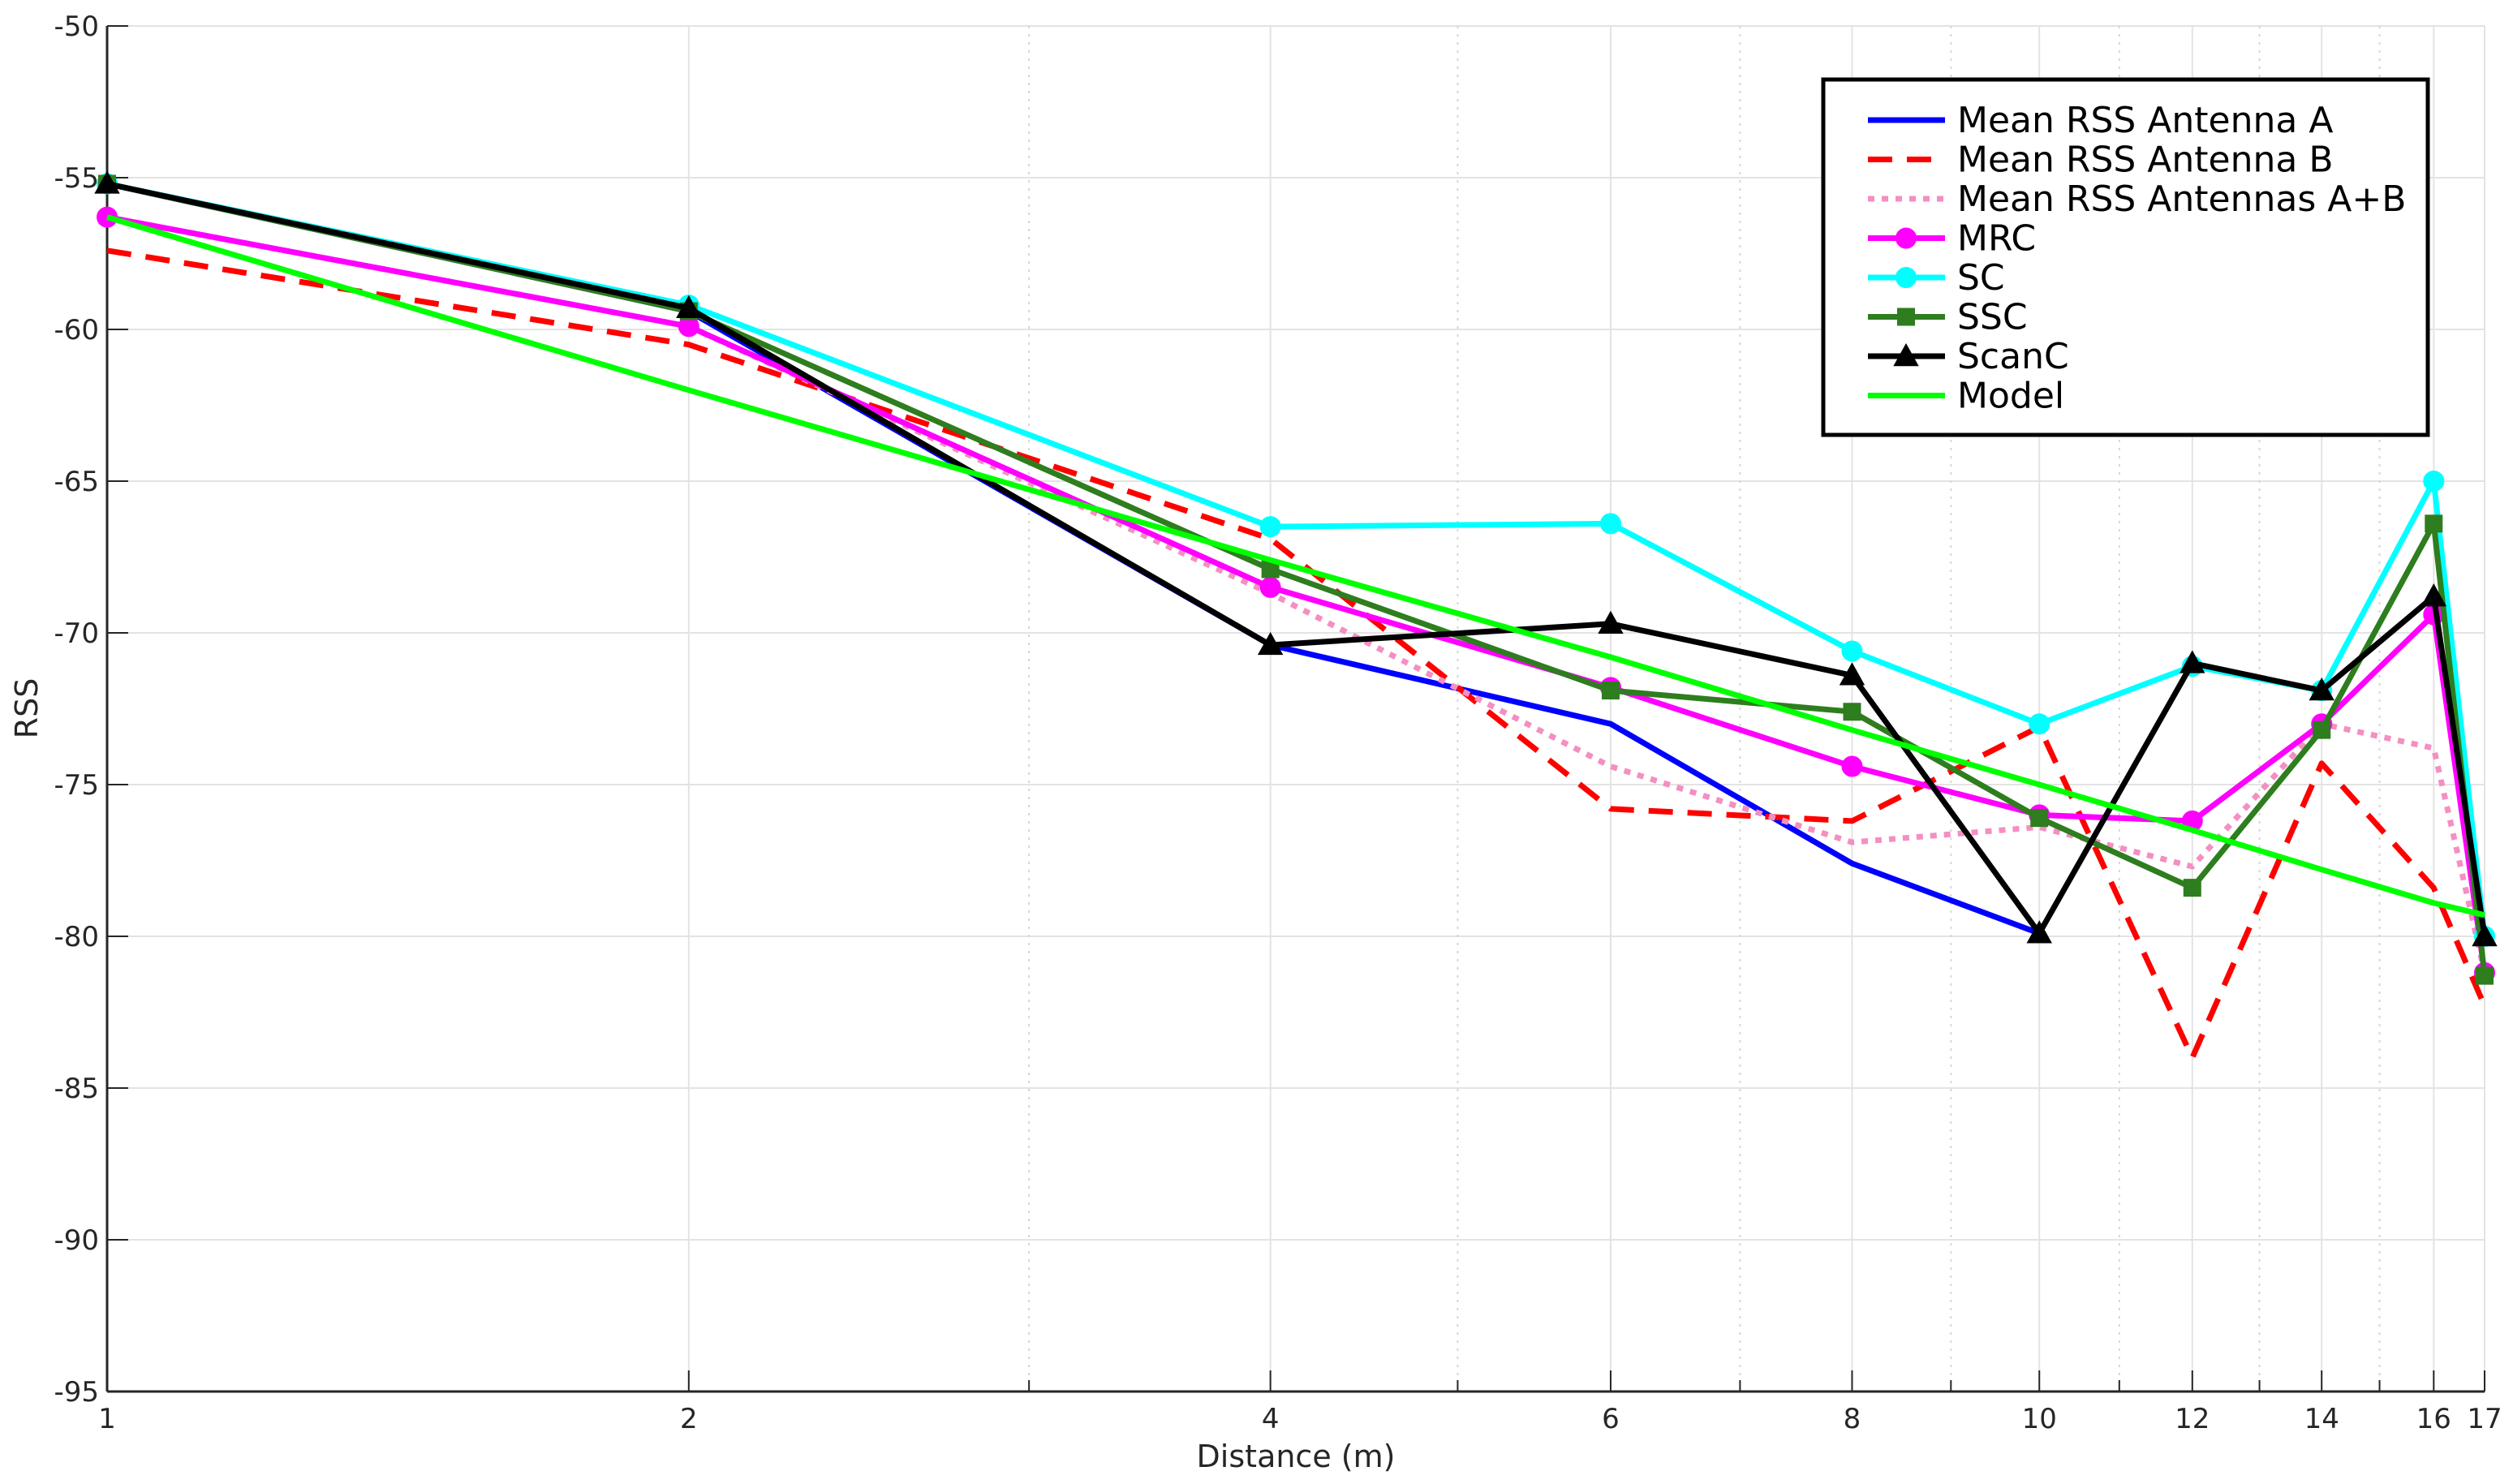 Image resolution: width=2513 pixels, height=1484 pixels. I want to click on y-tick-label: -60, so click(77, 330).